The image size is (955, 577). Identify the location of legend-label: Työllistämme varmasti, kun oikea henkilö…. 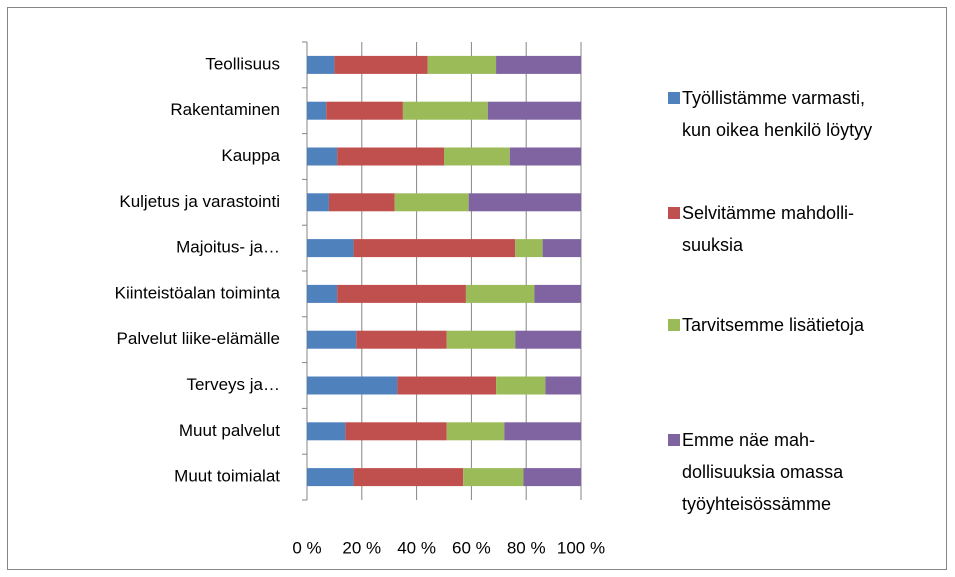
(777, 114).